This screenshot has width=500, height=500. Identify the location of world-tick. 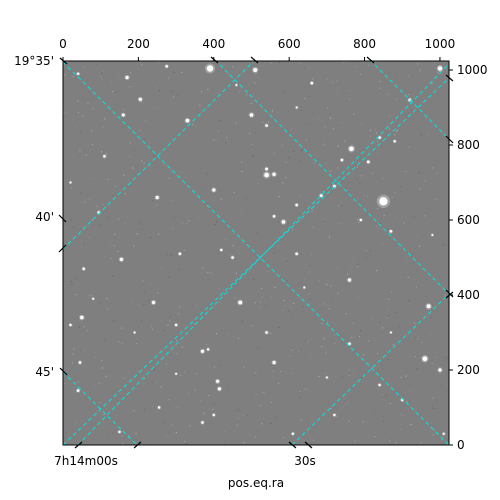
(214, 60).